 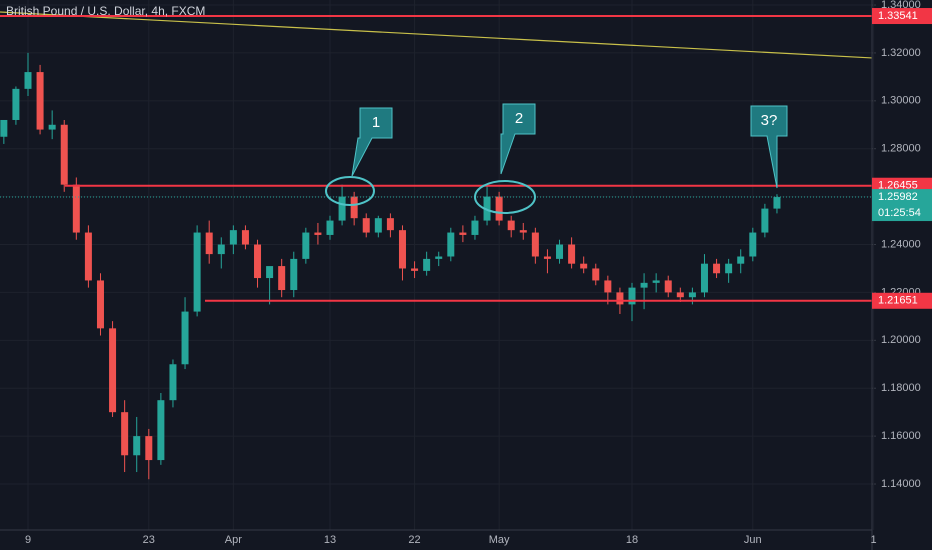 What do you see at coordinates (330, 540) in the screenshot?
I see `x-tick-label: 13` at bounding box center [330, 540].